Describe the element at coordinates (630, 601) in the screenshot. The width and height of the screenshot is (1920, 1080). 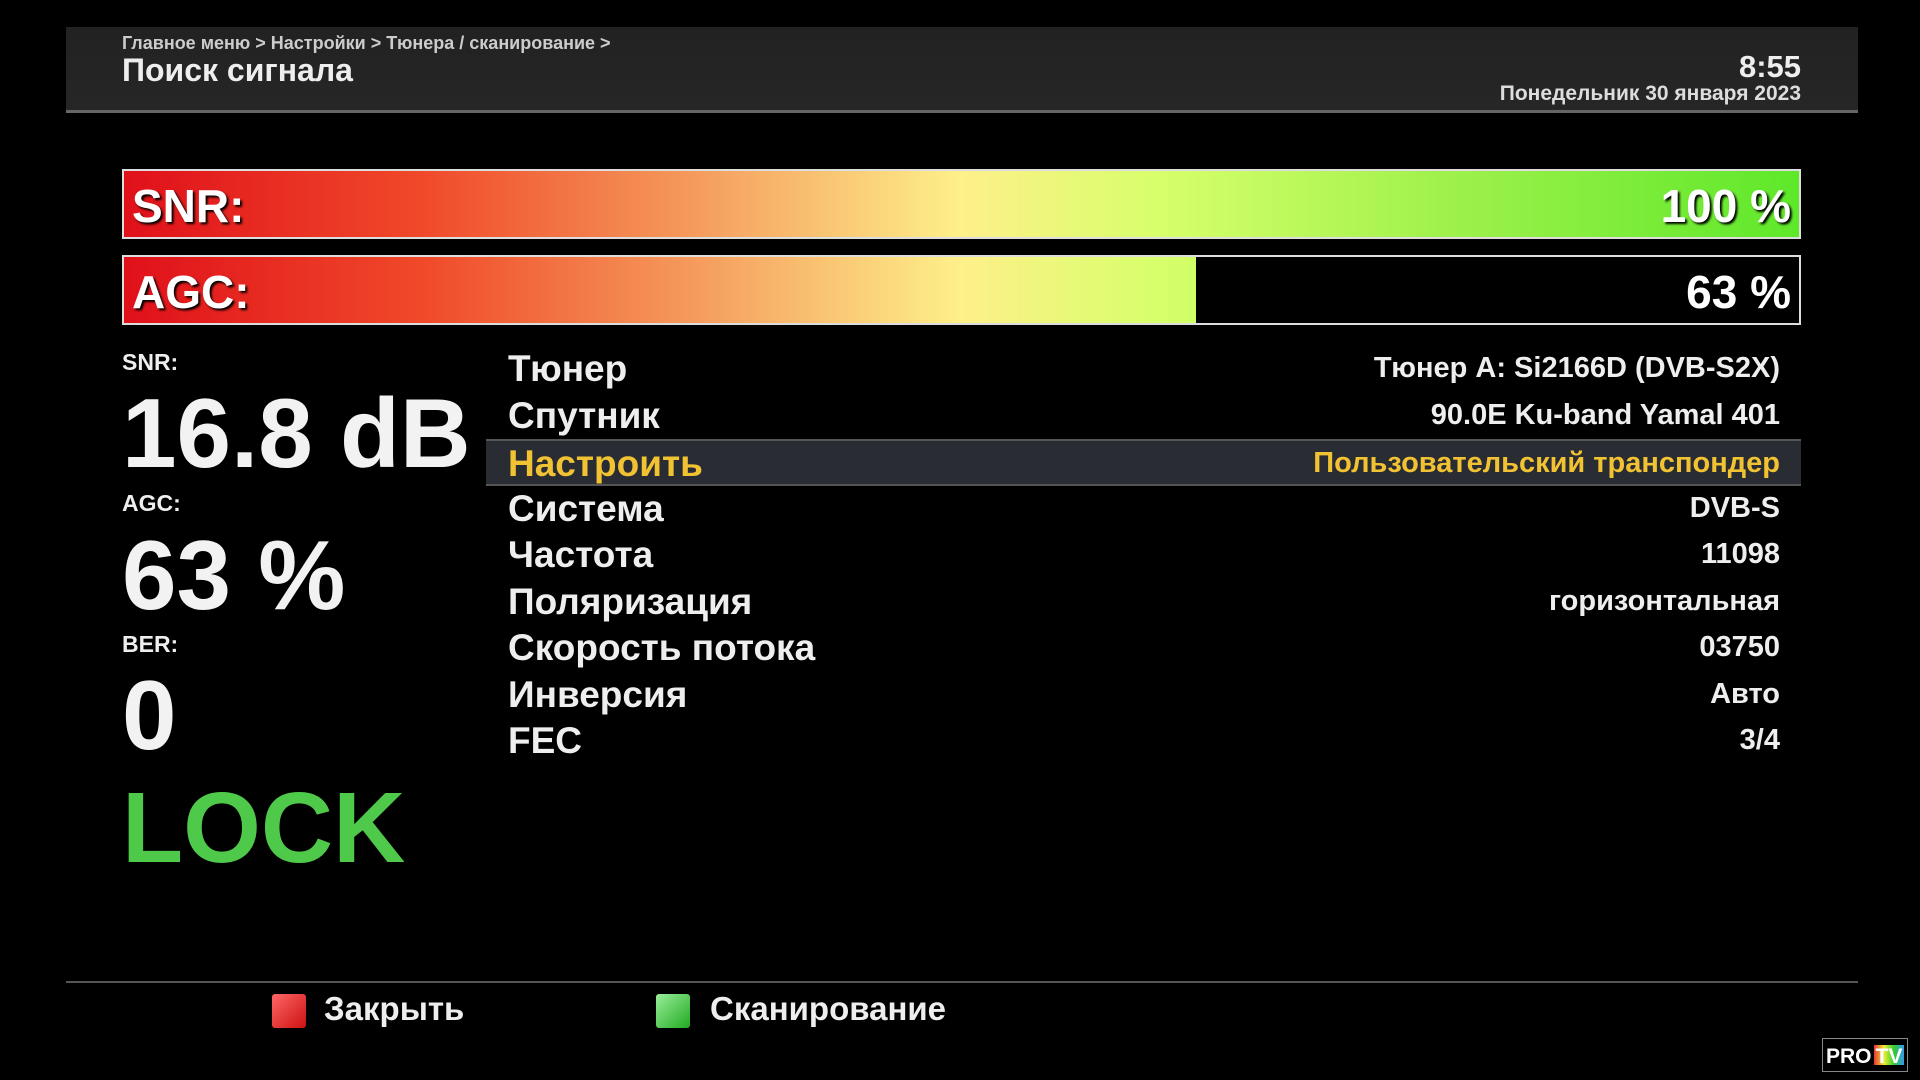
I see `row-label: Поляризация` at that location.